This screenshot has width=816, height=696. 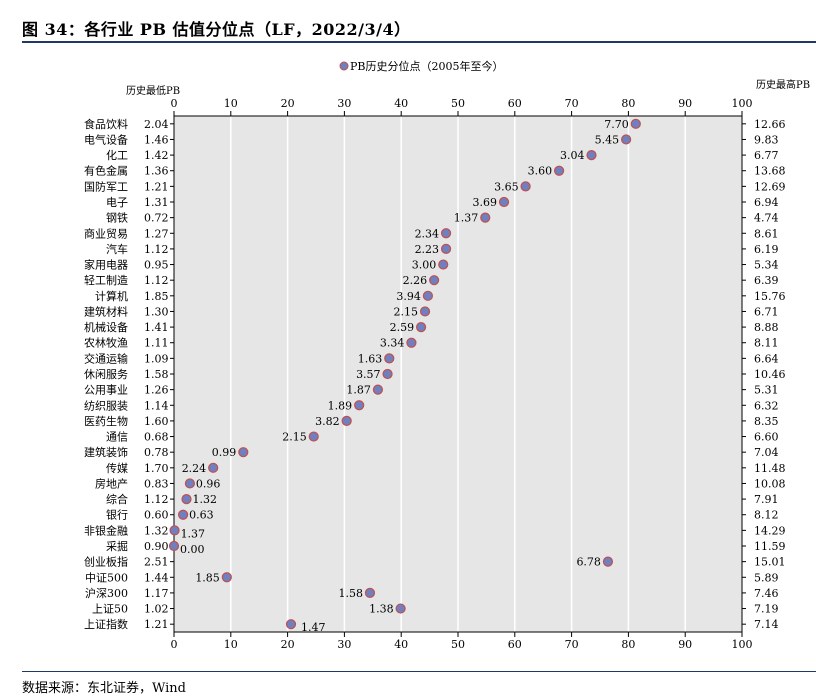 What do you see at coordinates (466, 218) in the screenshot?
I see `current-pb-label: 1.37` at bounding box center [466, 218].